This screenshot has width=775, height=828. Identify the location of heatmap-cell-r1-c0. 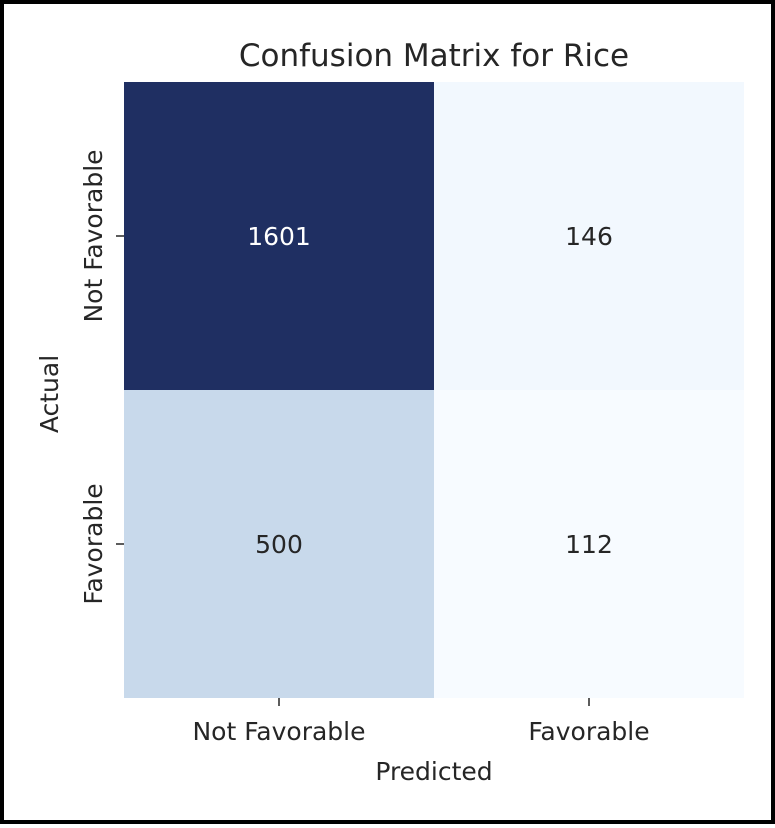
(279, 544).